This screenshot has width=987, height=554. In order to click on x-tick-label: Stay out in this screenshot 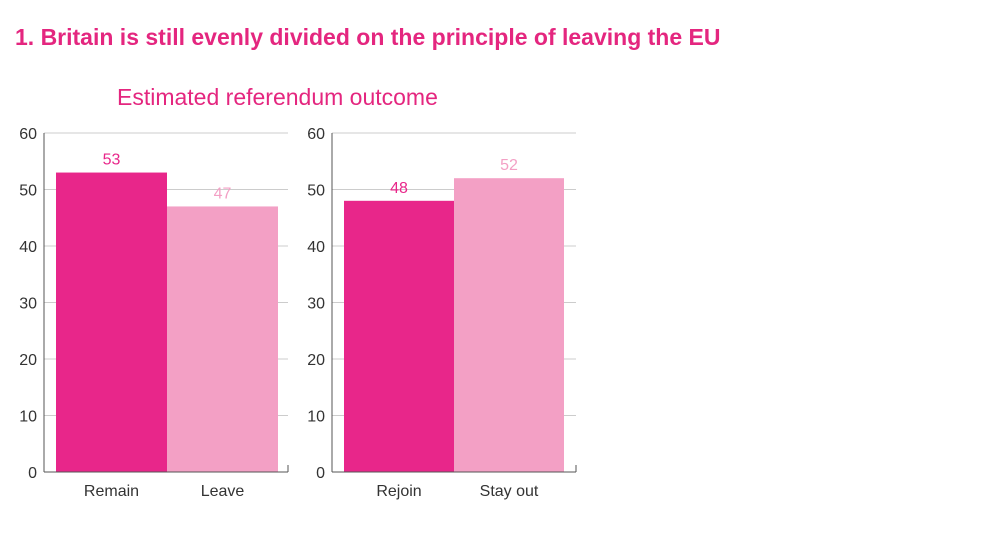, I will do `click(509, 491)`.